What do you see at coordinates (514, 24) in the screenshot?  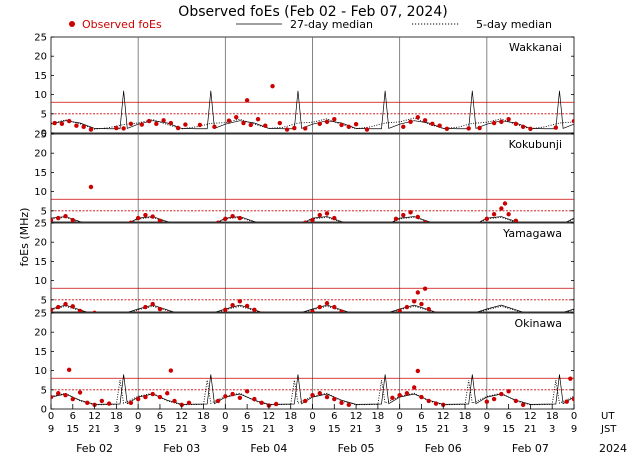 I see `legend-median5-label: 5-day median` at bounding box center [514, 24].